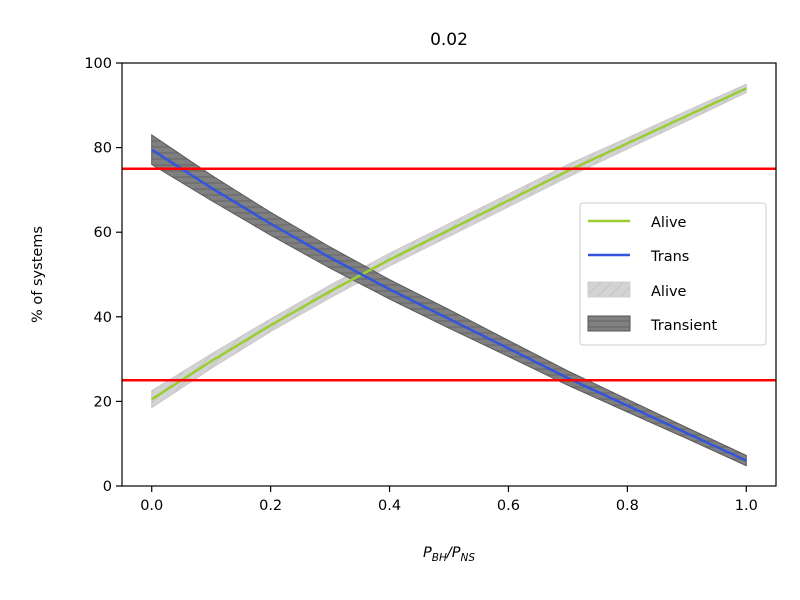 This screenshot has height=600, width=800. What do you see at coordinates (669, 292) in the screenshot?
I see `legend-label-alive-band: Alive` at bounding box center [669, 292].